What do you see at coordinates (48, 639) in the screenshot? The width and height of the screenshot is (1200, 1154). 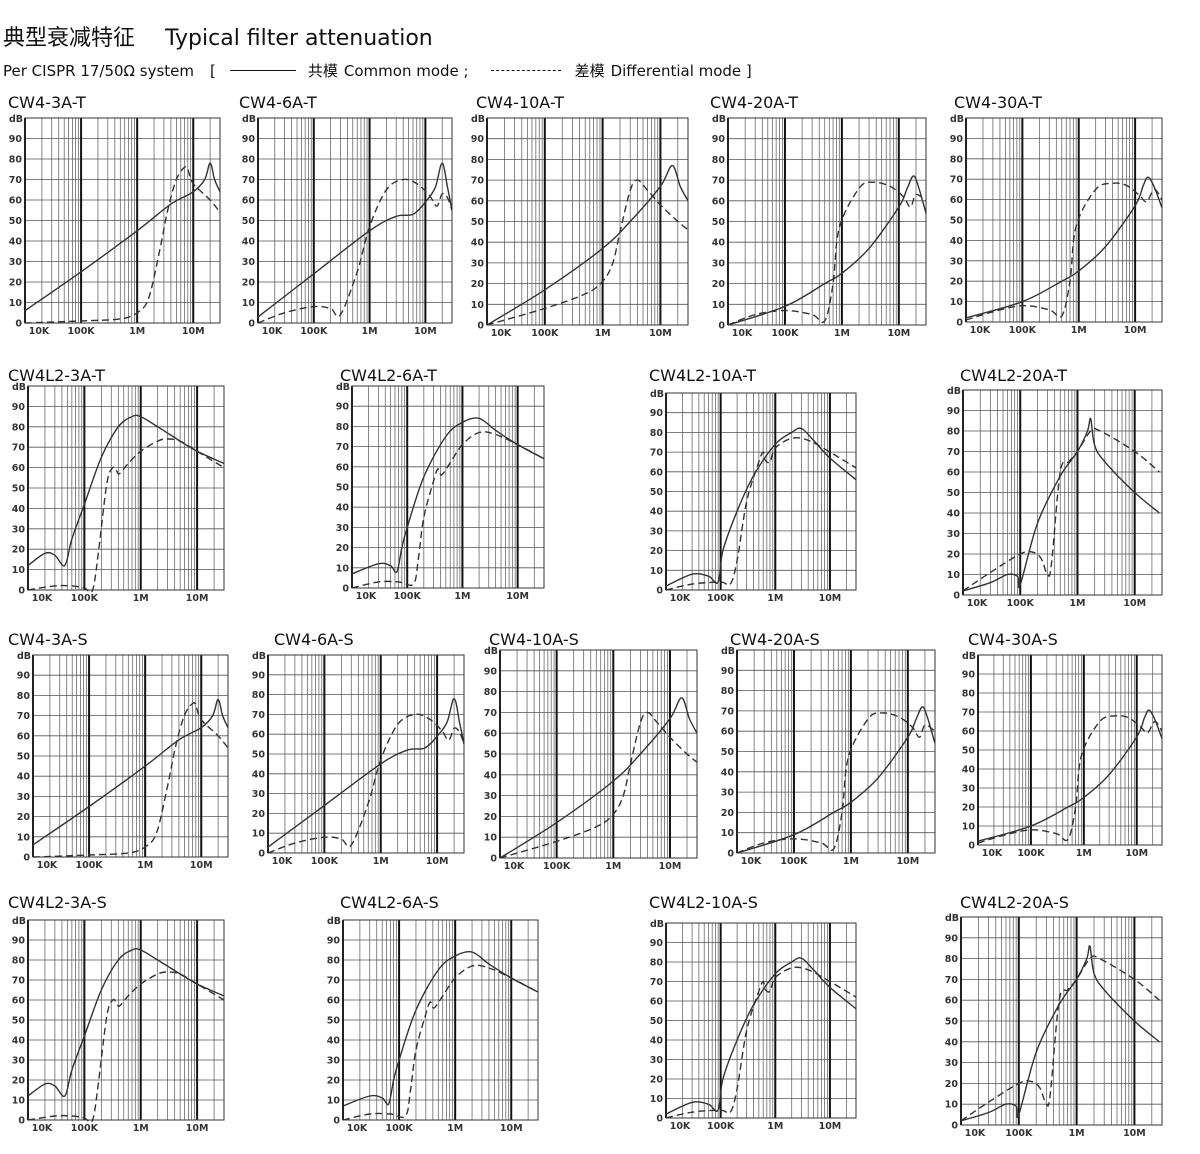 I see `chart-title: CW4-3A-S` at bounding box center [48, 639].